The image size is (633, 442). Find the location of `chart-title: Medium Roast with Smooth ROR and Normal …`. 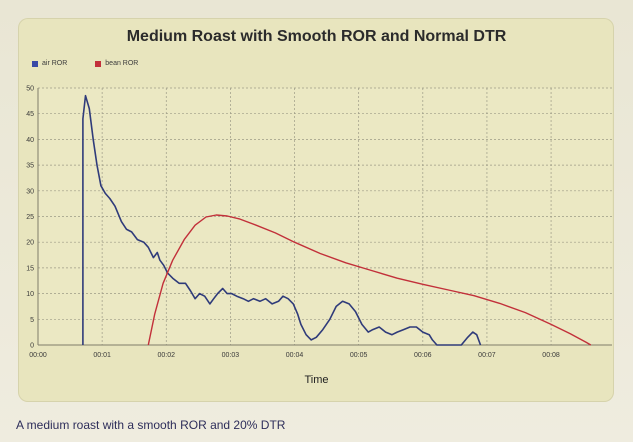

chart-title: Medium Roast with Smooth ROR and Normal … is located at coordinates (316, 36).